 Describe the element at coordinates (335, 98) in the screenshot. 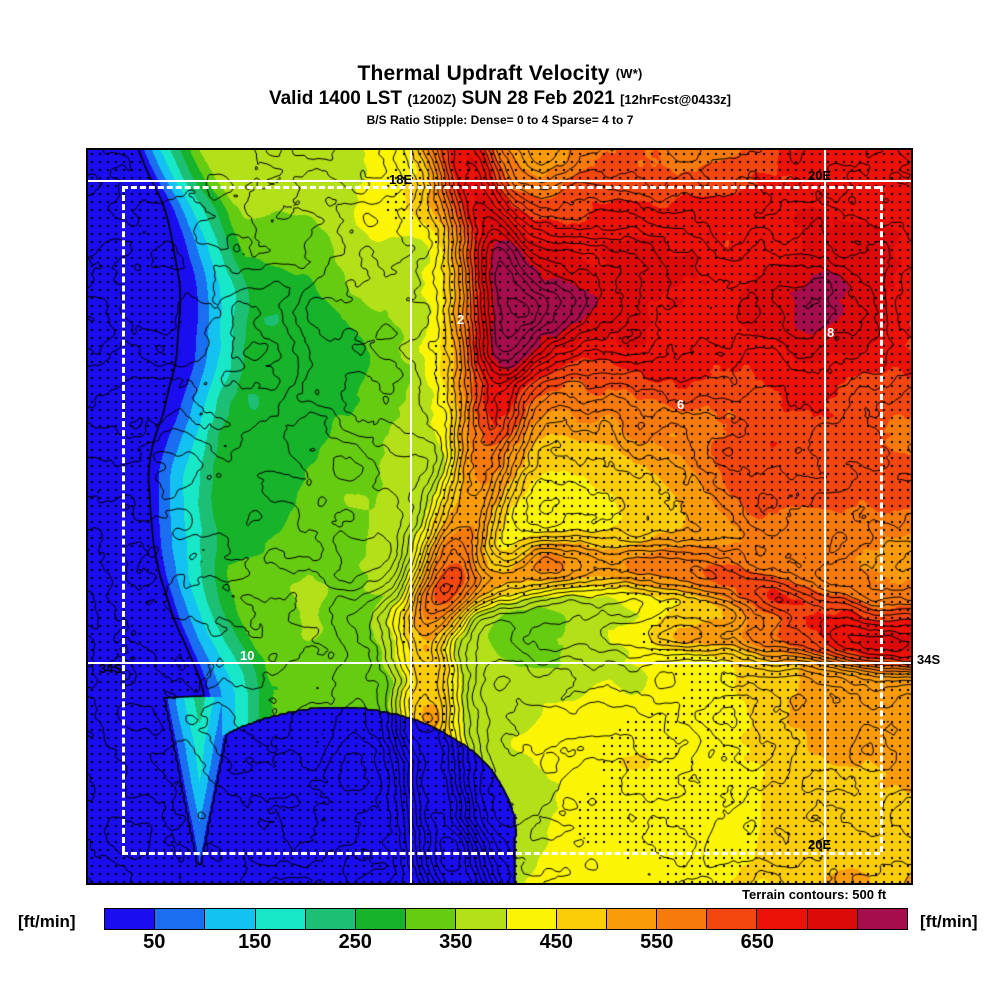

I see `valid-prefix: Valid 1400 LST` at that location.